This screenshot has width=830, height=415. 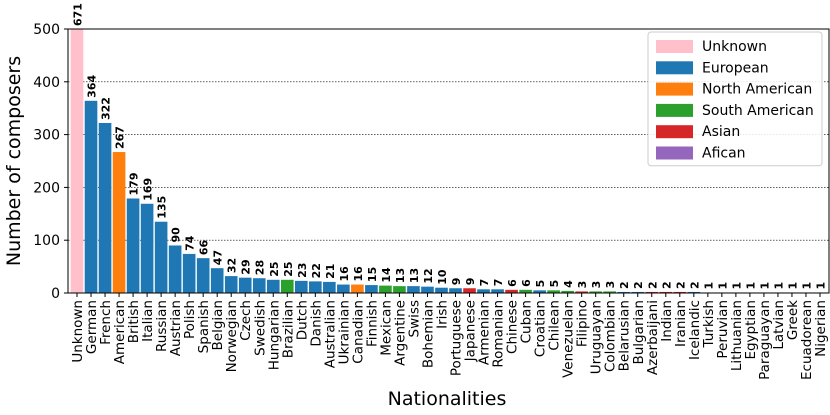 What do you see at coordinates (288, 329) in the screenshot?
I see `x-tick-label: Brazilian` at bounding box center [288, 329].